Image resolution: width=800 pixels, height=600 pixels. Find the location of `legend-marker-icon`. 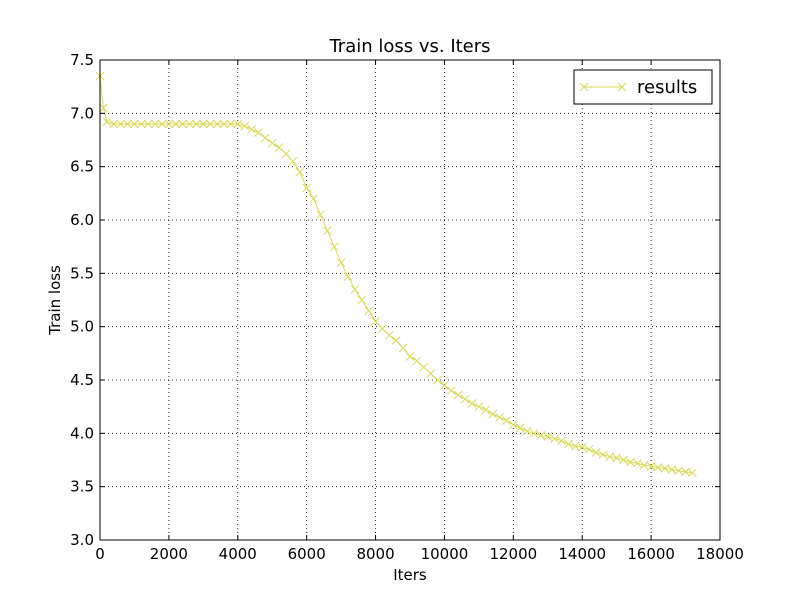

legend-marker-icon is located at coordinates (603, 87).